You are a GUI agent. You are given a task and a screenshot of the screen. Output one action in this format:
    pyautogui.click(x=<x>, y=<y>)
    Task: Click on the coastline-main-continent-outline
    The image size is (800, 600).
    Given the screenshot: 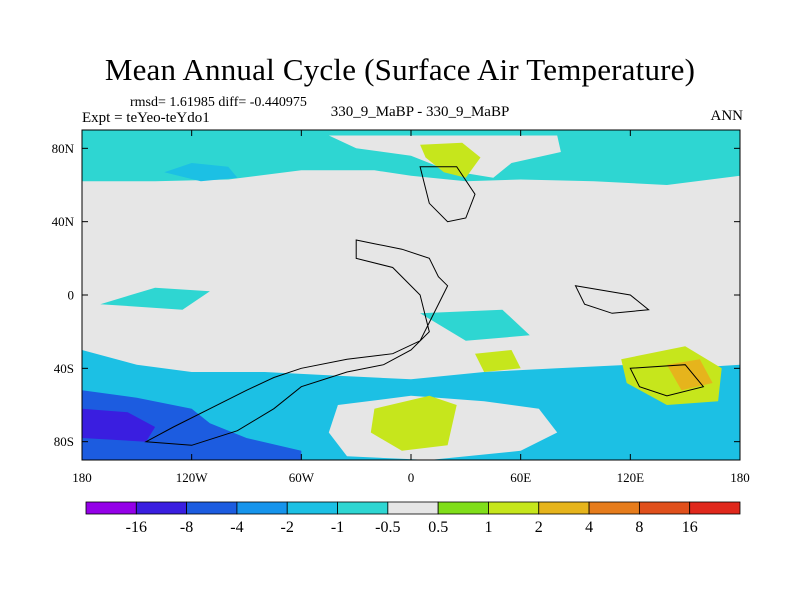 What is the action you would take?
    pyautogui.click(x=296, y=342)
    